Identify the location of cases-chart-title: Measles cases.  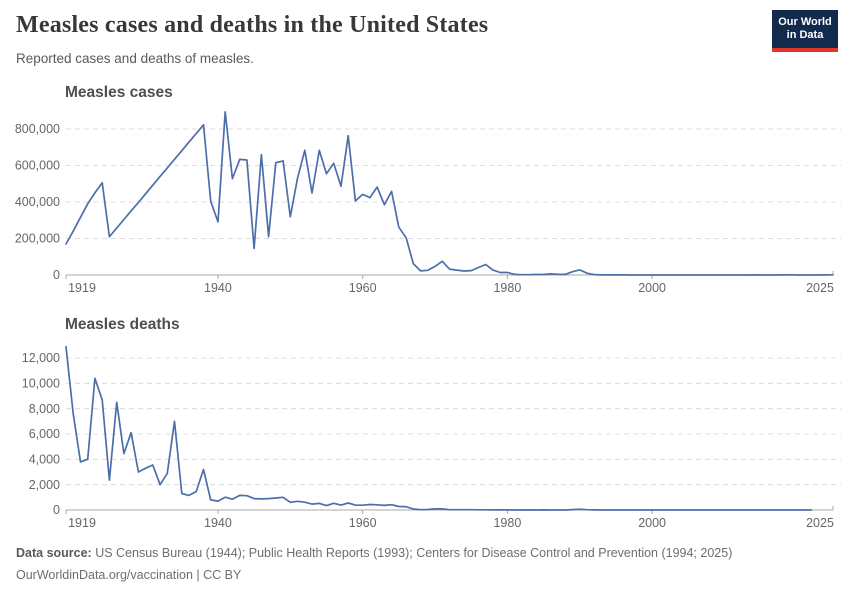
(119, 92).